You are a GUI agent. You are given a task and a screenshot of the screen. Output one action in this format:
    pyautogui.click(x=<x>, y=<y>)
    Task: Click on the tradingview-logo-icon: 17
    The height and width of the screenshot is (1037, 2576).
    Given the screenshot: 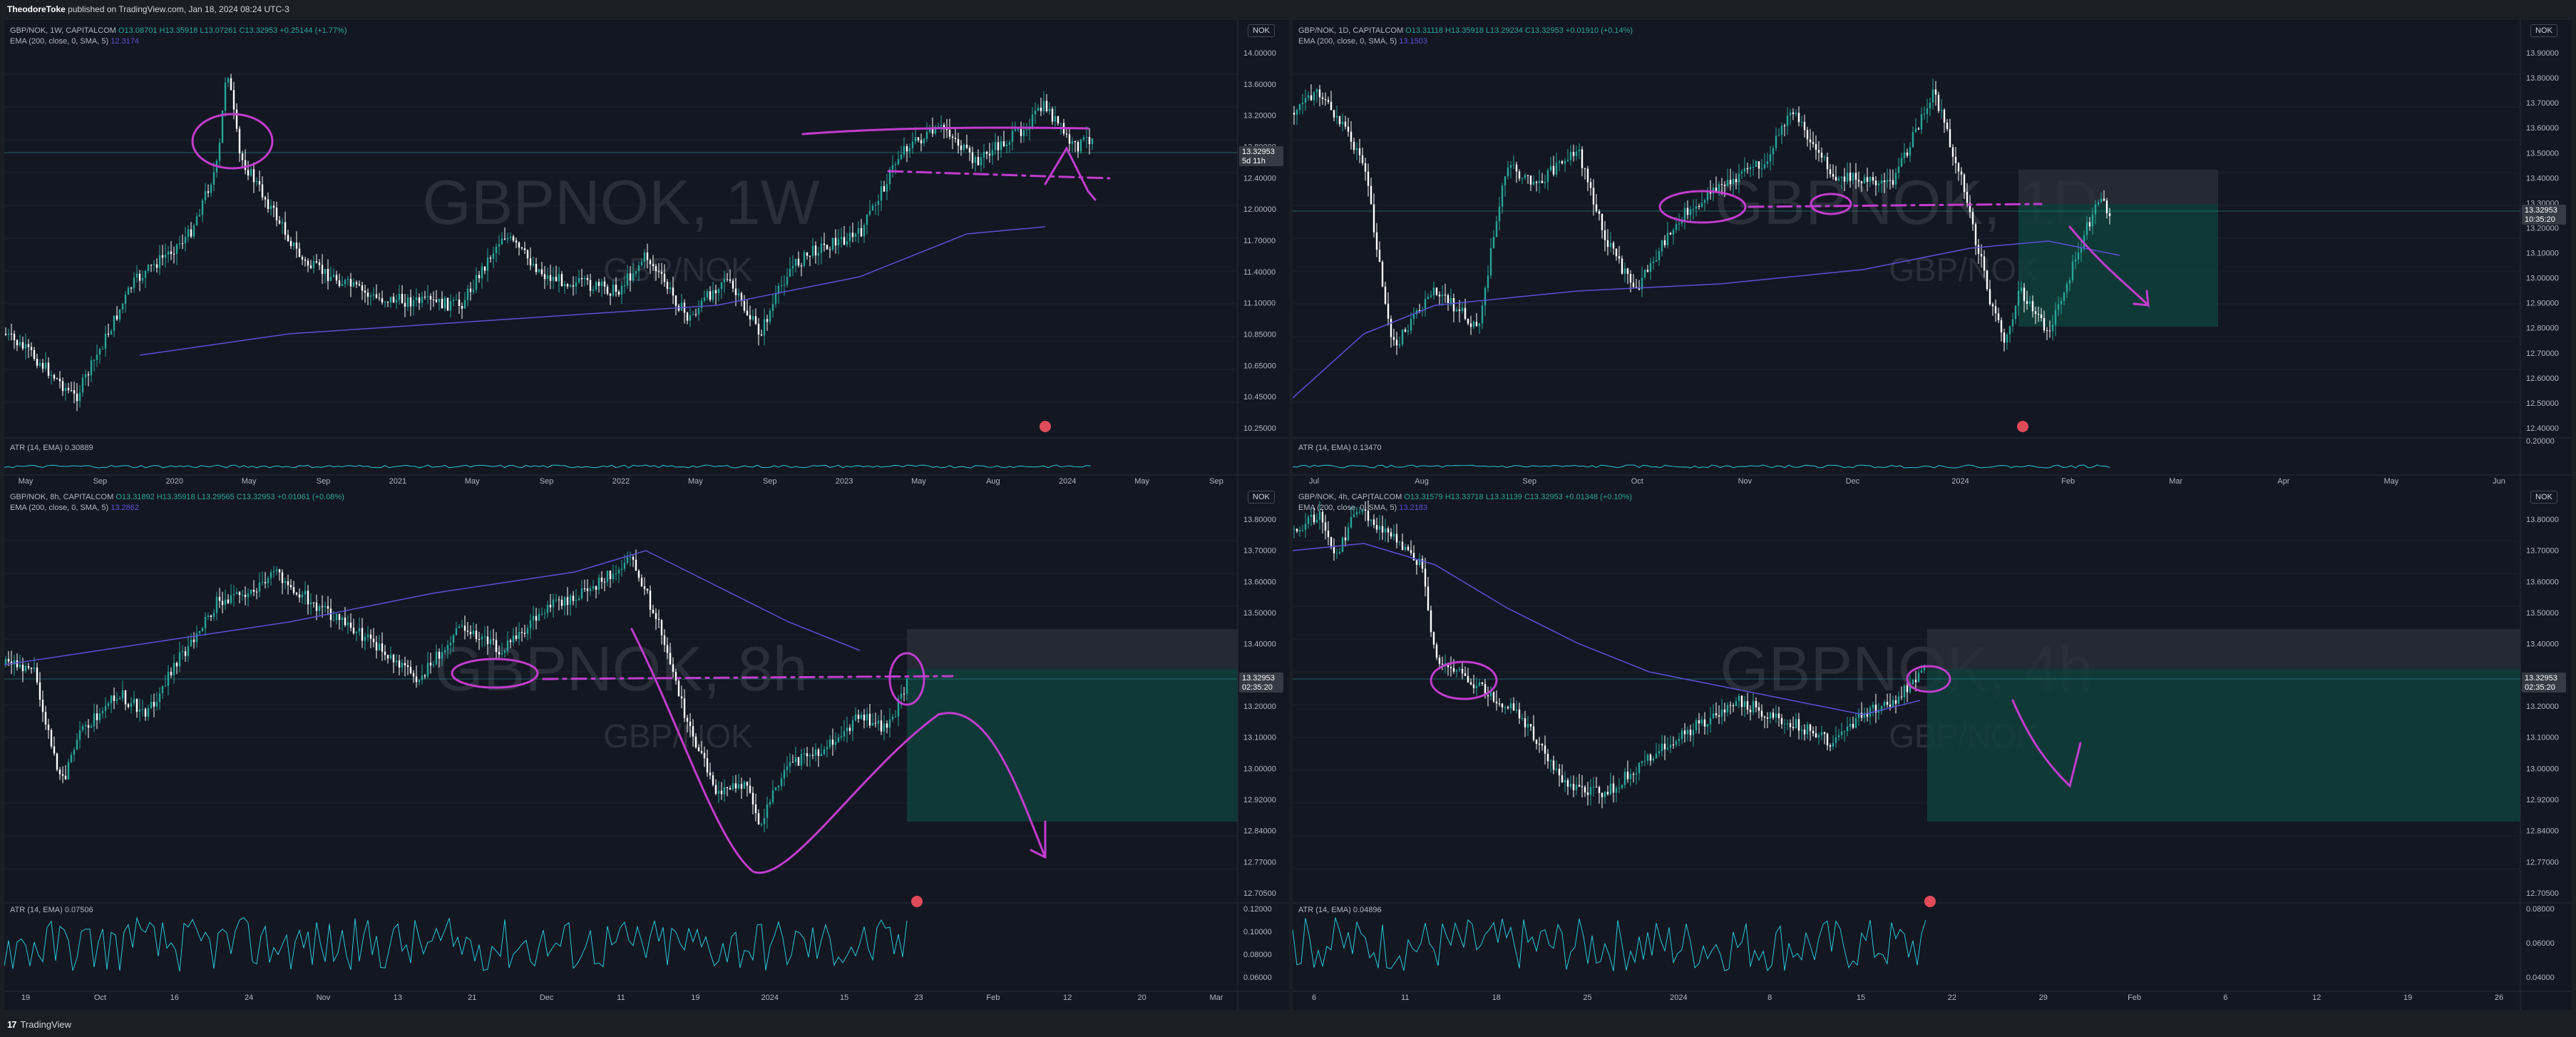 What is the action you would take?
    pyautogui.click(x=12, y=1024)
    